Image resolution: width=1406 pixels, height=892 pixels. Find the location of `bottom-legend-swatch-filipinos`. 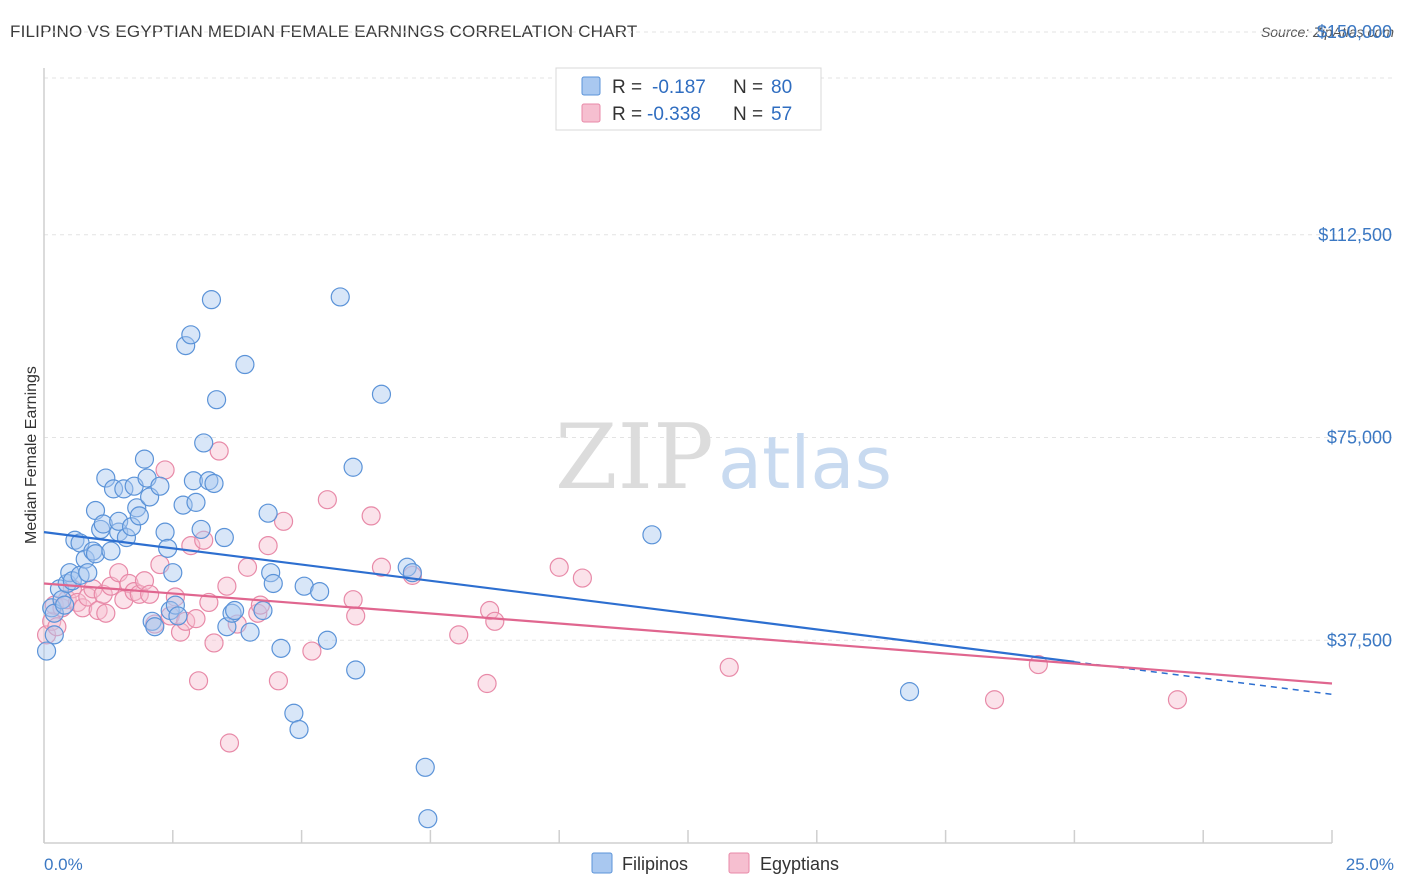

bottom-legend-swatch-filipinos is located at coordinates (602, 863).